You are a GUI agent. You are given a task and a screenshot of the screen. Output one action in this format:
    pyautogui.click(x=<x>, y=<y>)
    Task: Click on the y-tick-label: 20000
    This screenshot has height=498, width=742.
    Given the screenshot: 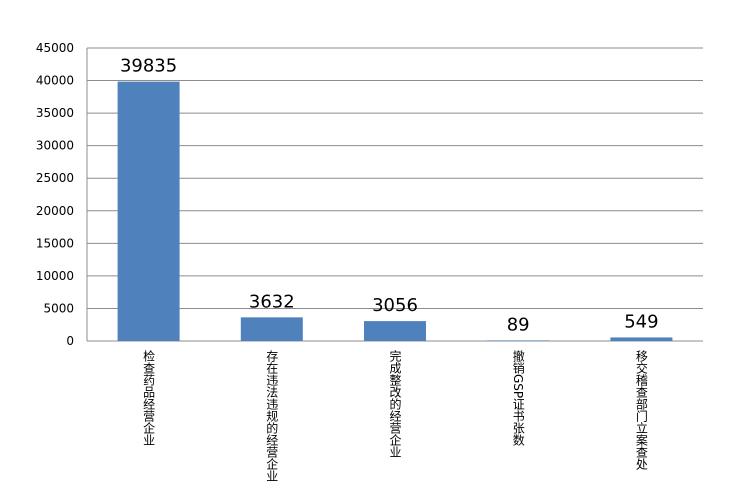 What is the action you would take?
    pyautogui.click(x=55, y=211)
    